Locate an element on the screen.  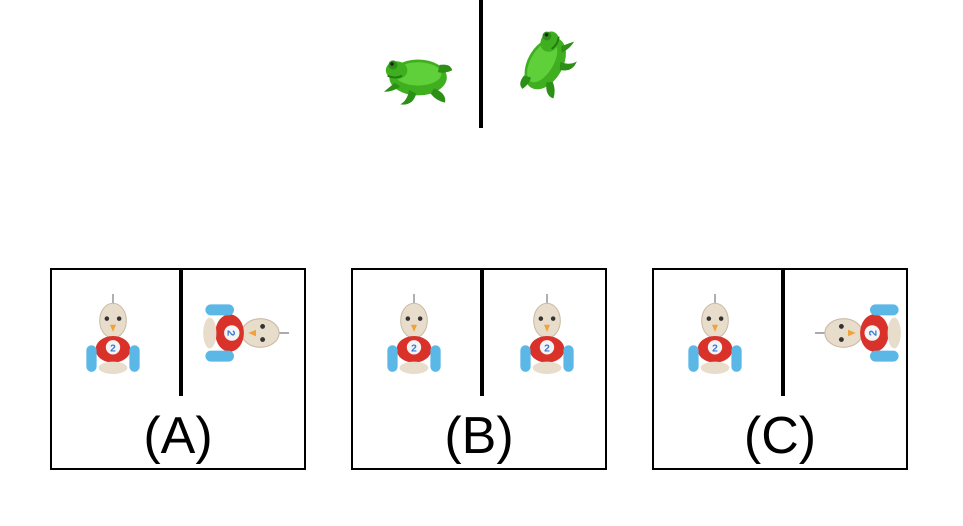
toy-bird-car-rotated-right-icon is located at coordinates (858, 333).